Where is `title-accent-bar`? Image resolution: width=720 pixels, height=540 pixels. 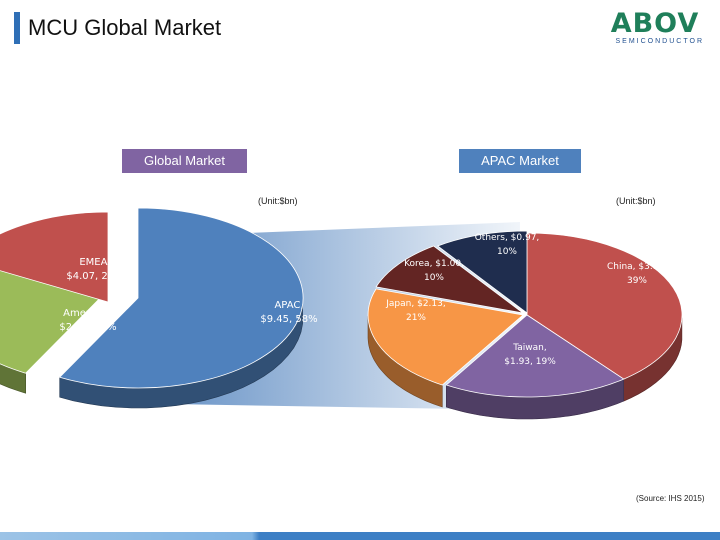 title-accent-bar is located at coordinates (17, 28).